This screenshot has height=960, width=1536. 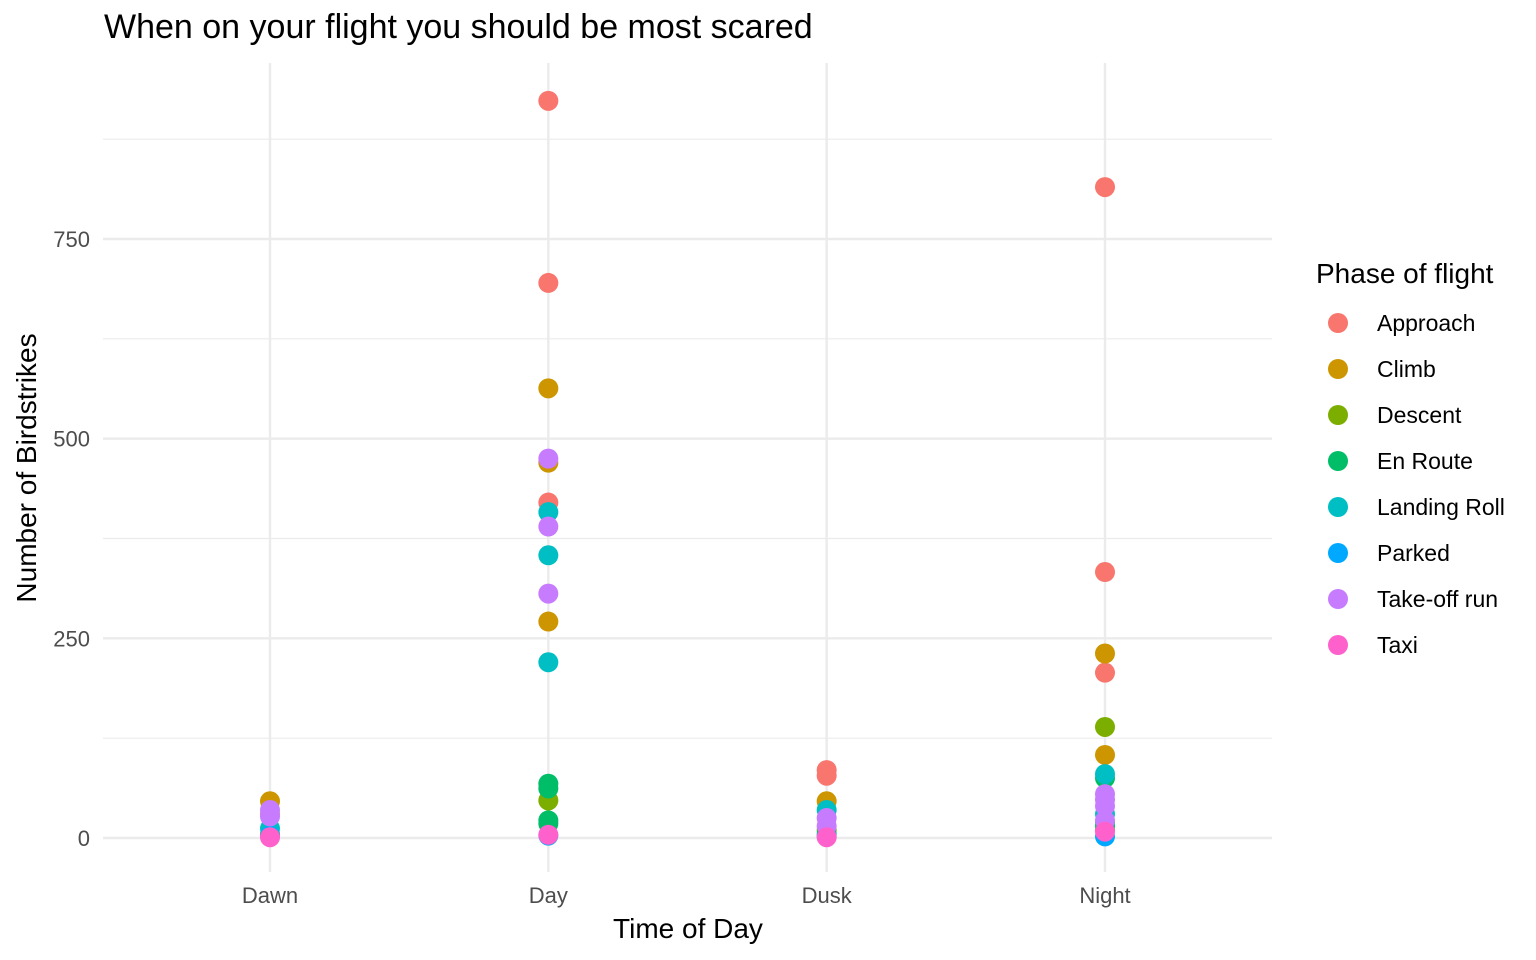 I want to click on legend-item: En Route, so click(x=1410, y=461).